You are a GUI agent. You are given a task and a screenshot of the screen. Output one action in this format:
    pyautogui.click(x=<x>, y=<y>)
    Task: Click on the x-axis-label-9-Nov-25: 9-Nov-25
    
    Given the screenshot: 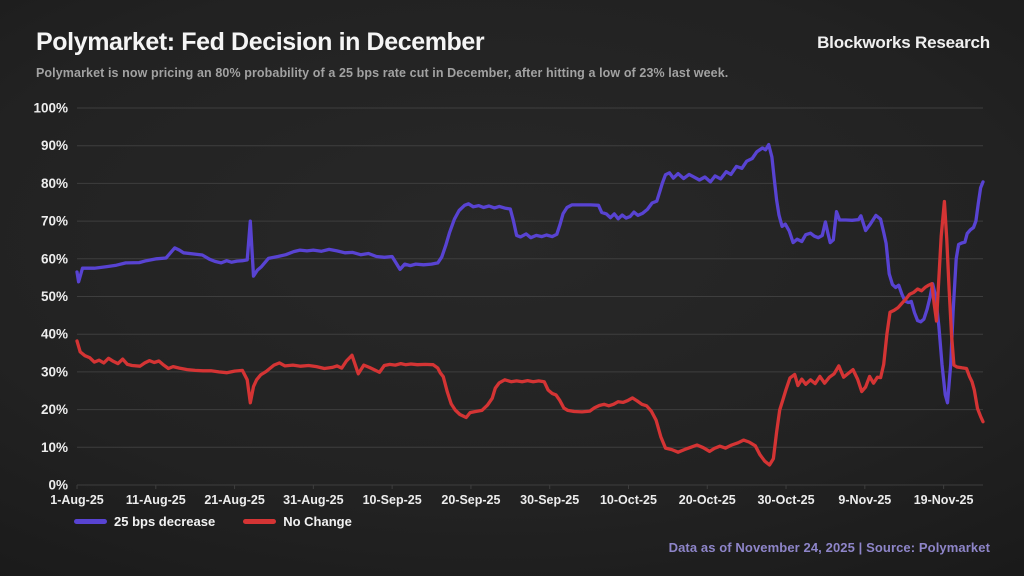 What is the action you would take?
    pyautogui.click(x=864, y=500)
    